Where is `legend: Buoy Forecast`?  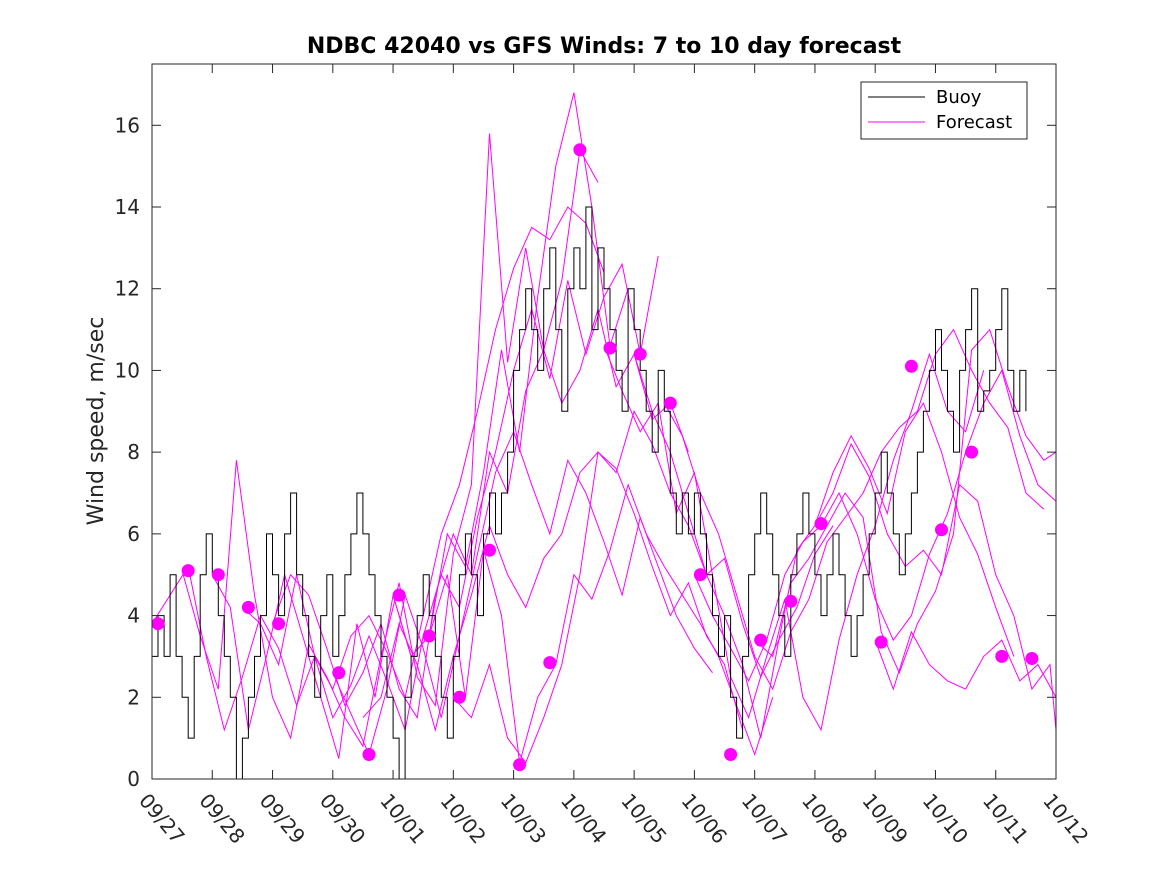 legend: Buoy Forecast is located at coordinates (944, 110).